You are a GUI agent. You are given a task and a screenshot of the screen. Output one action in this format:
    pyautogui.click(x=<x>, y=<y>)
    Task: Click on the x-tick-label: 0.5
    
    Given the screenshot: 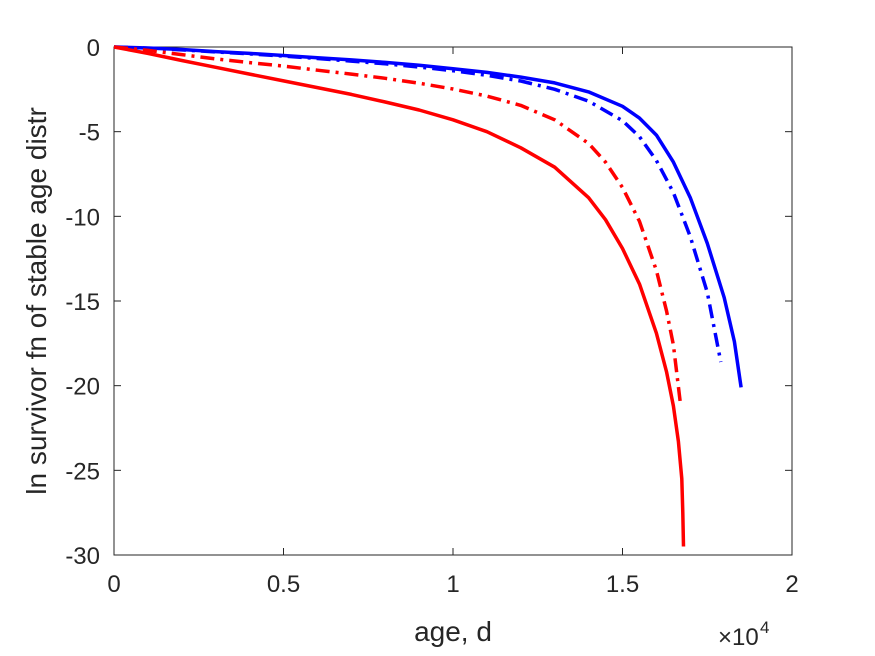 What is the action you would take?
    pyautogui.click(x=283, y=584)
    